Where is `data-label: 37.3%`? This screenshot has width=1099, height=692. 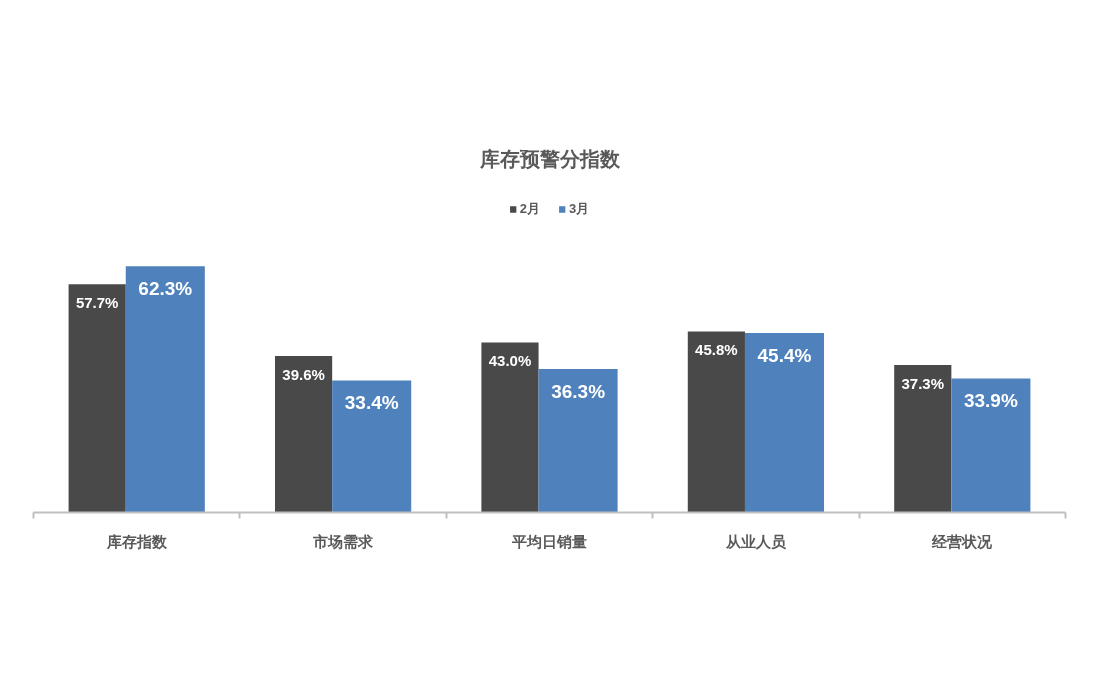
data-label: 37.3% is located at coordinates (923, 383).